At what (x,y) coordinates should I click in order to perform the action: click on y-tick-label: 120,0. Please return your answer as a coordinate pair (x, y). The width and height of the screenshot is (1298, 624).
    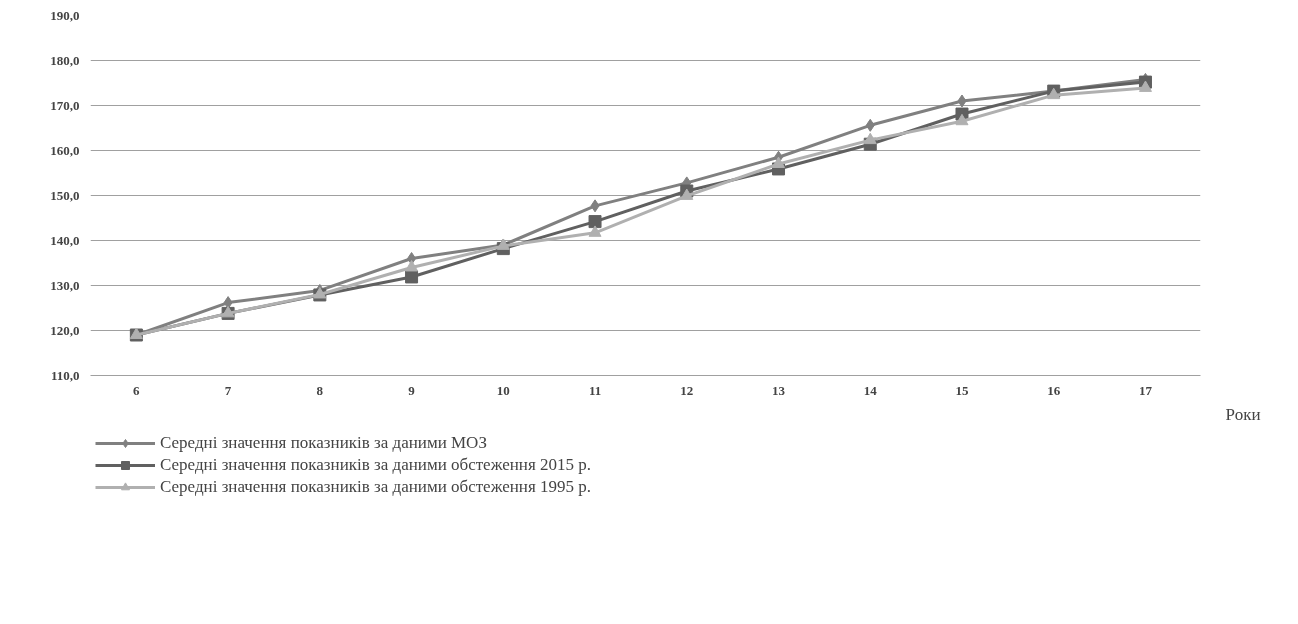
    Looking at the image, I should click on (65, 330).